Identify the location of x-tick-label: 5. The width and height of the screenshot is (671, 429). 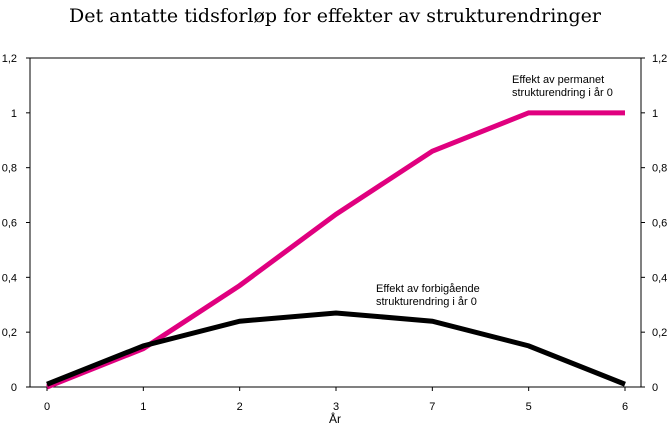
(529, 407).